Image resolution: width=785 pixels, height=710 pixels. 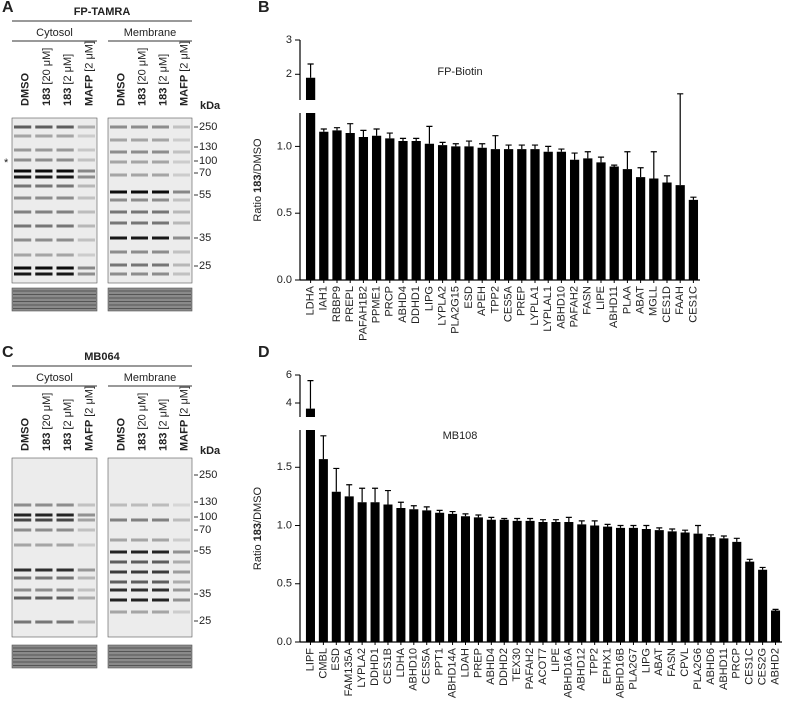 I want to click on x-tick-label: ABHD10, so click(x=414, y=669).